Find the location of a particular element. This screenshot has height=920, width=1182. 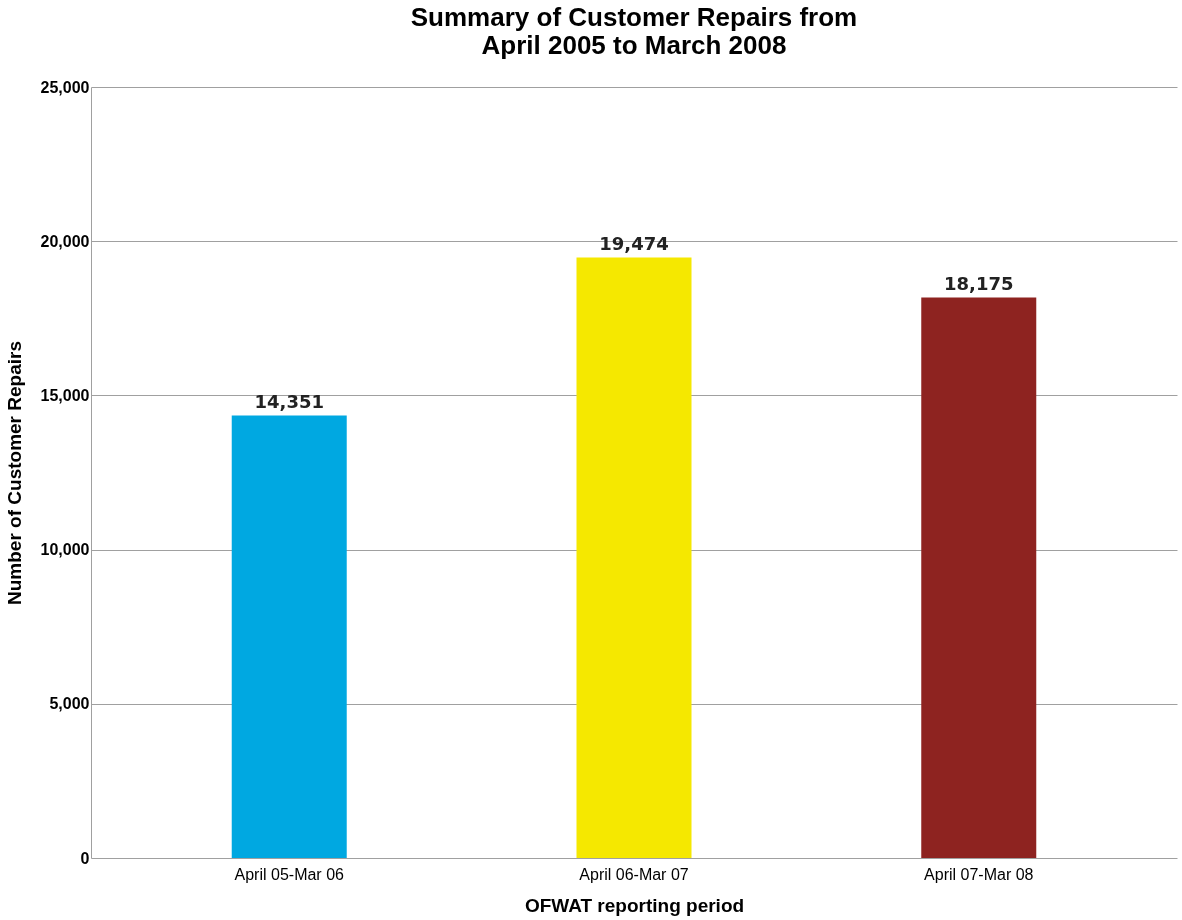

y-tick-label: 25,000 is located at coordinates (65, 87).